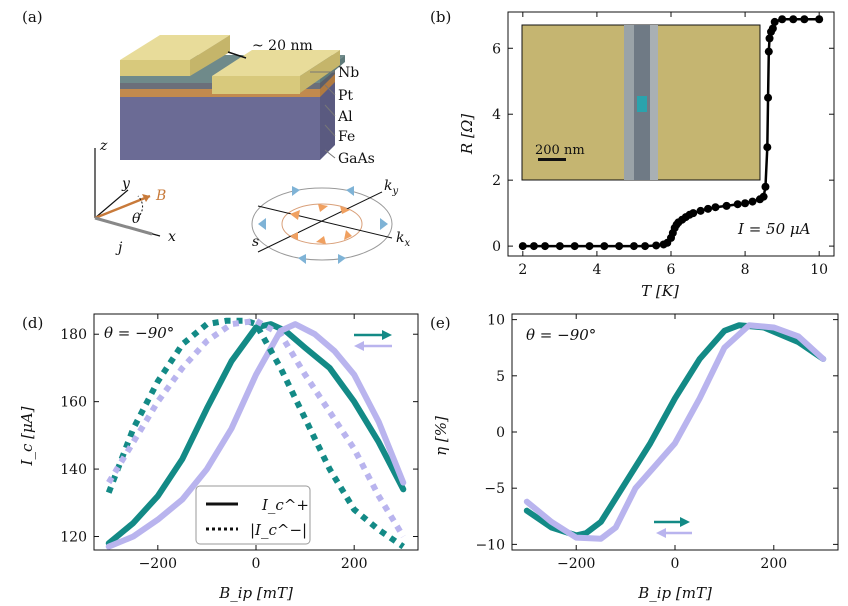  I want to click on nb-left-top, so click(175, 47).